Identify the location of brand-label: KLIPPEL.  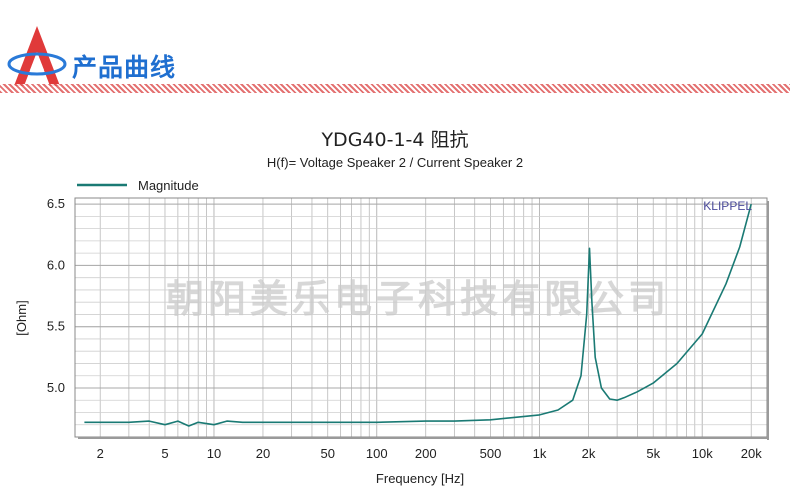
(727, 206).